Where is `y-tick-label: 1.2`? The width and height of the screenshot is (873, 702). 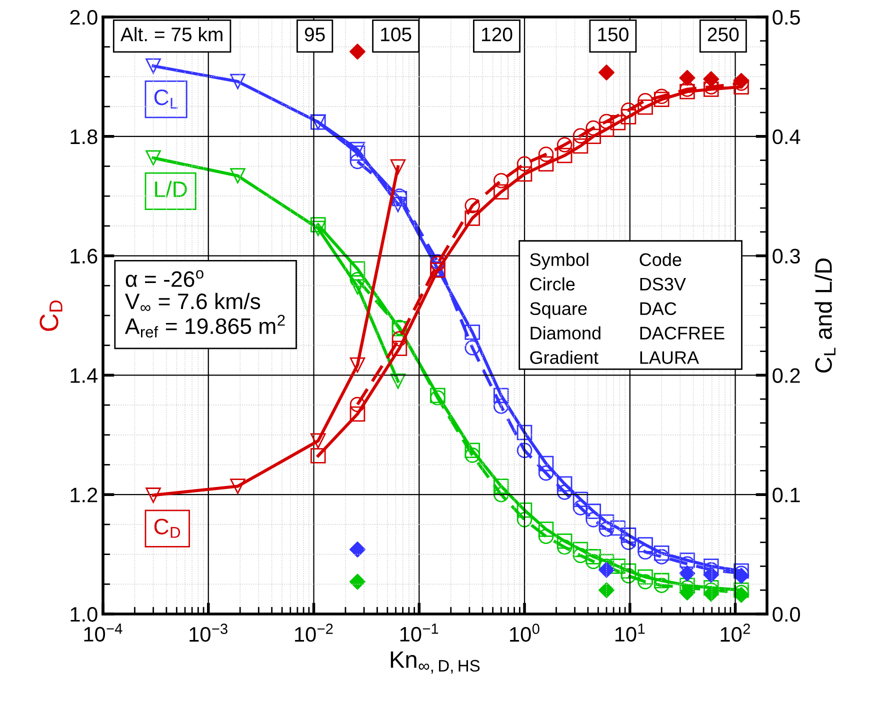
y-tick-label: 1.2 is located at coordinates (84, 495).